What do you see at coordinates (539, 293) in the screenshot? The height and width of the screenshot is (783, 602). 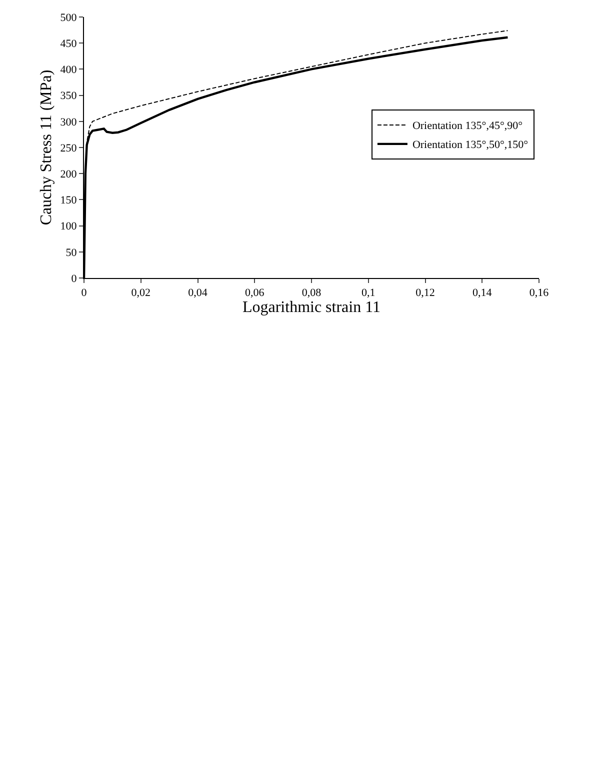 I see `x-tick-label: 0,16` at bounding box center [539, 293].